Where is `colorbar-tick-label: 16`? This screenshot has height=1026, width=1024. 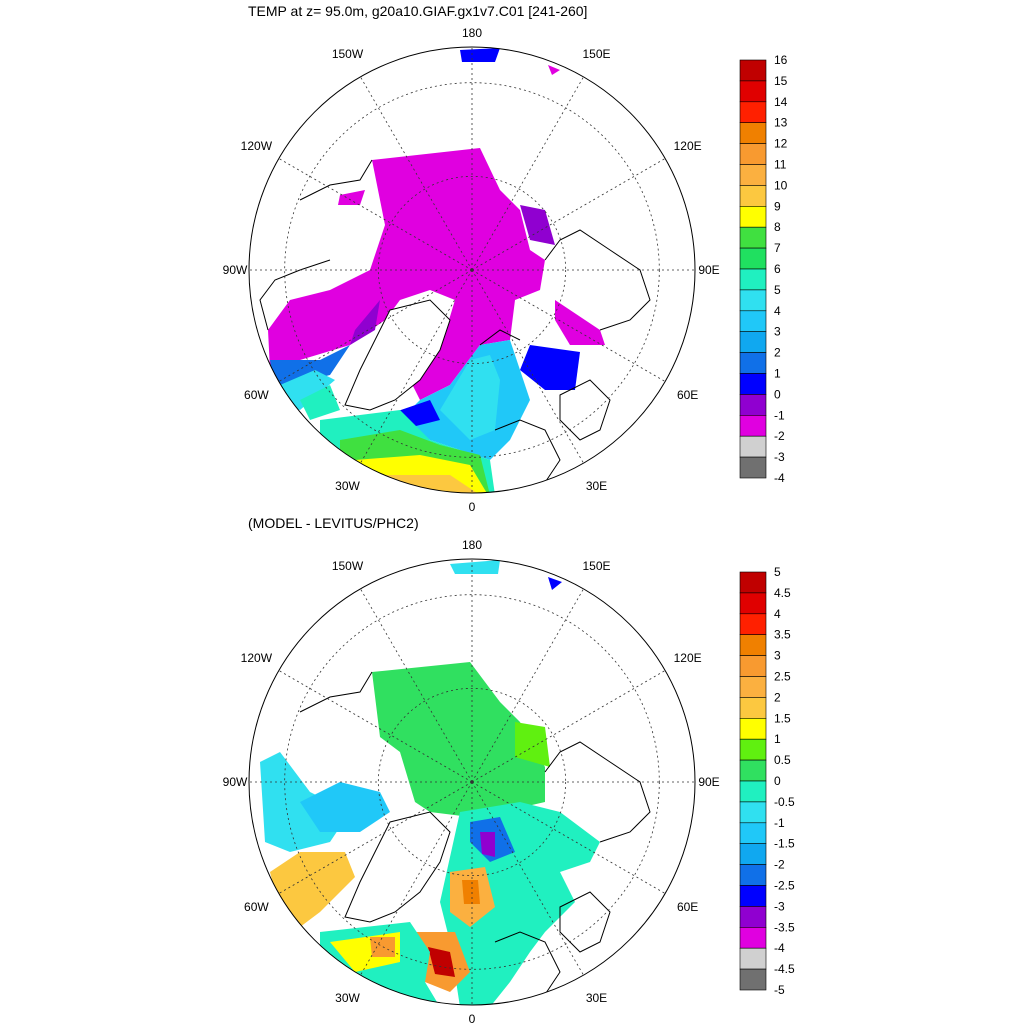
colorbar-tick-label: 16 is located at coordinates (781, 60).